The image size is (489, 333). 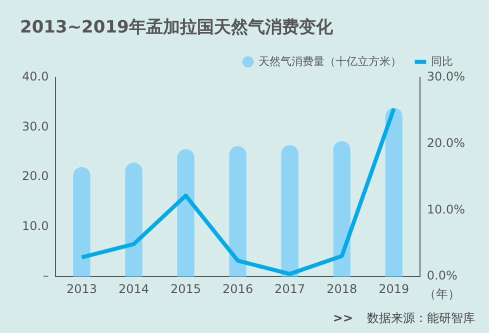 What do you see at coordinates (442, 275) in the screenshot?
I see `y2-tick-label: 0.0%` at bounding box center [442, 275].